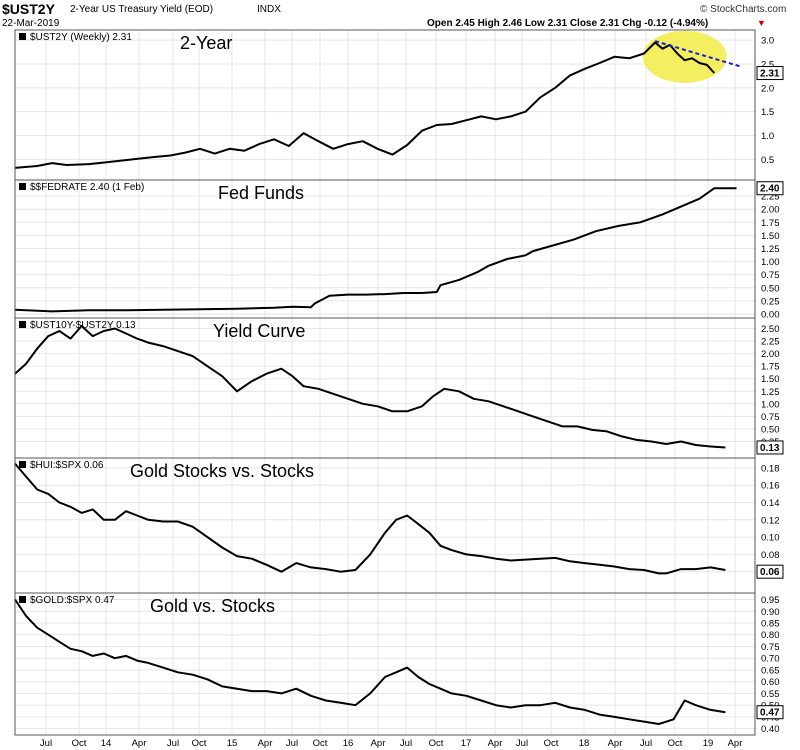  Describe the element at coordinates (83, 325) in the screenshot. I see `panel-legend: $UST10Y-$UST2Y 0.13` at that location.